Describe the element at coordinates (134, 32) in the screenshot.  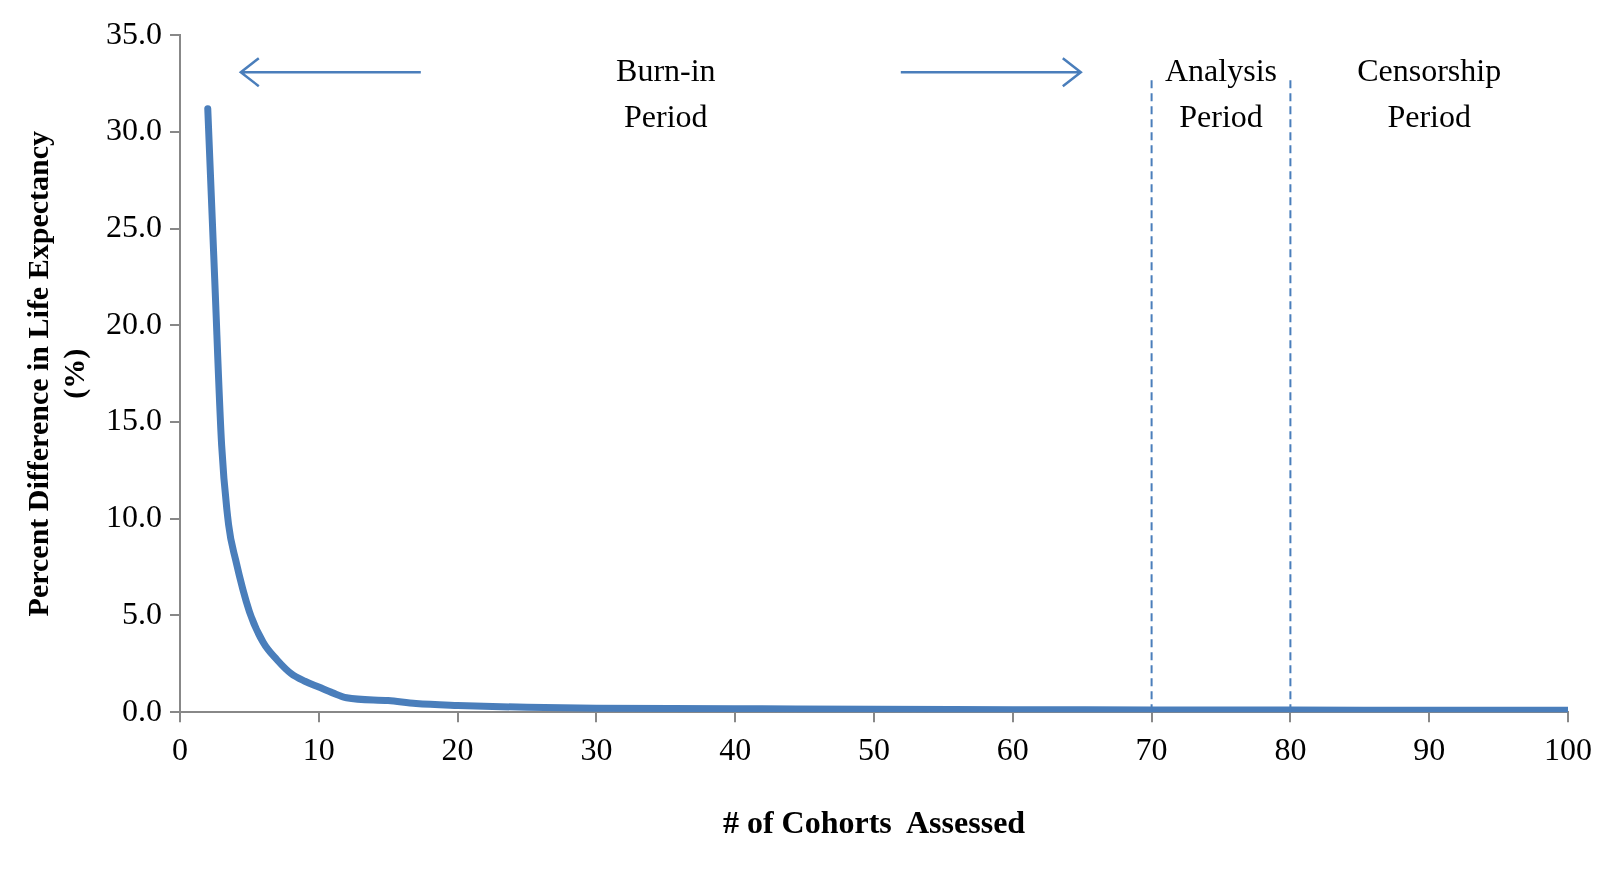
I see `y-tick-label: 35.0` at that location.